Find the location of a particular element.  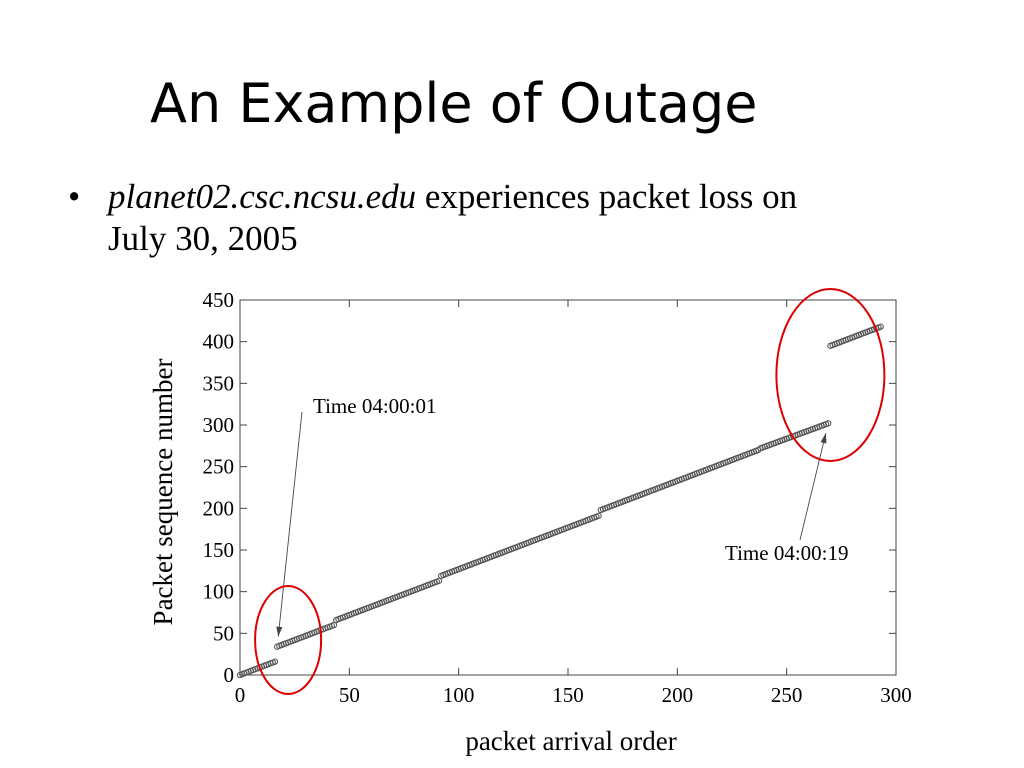

x-tick-label: 50 is located at coordinates (349, 695).